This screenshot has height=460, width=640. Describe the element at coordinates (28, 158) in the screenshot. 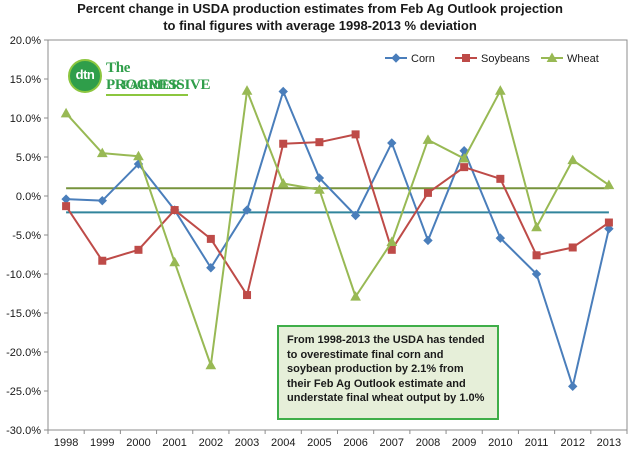

I see `y-tick-label: 5.0%` at that location.